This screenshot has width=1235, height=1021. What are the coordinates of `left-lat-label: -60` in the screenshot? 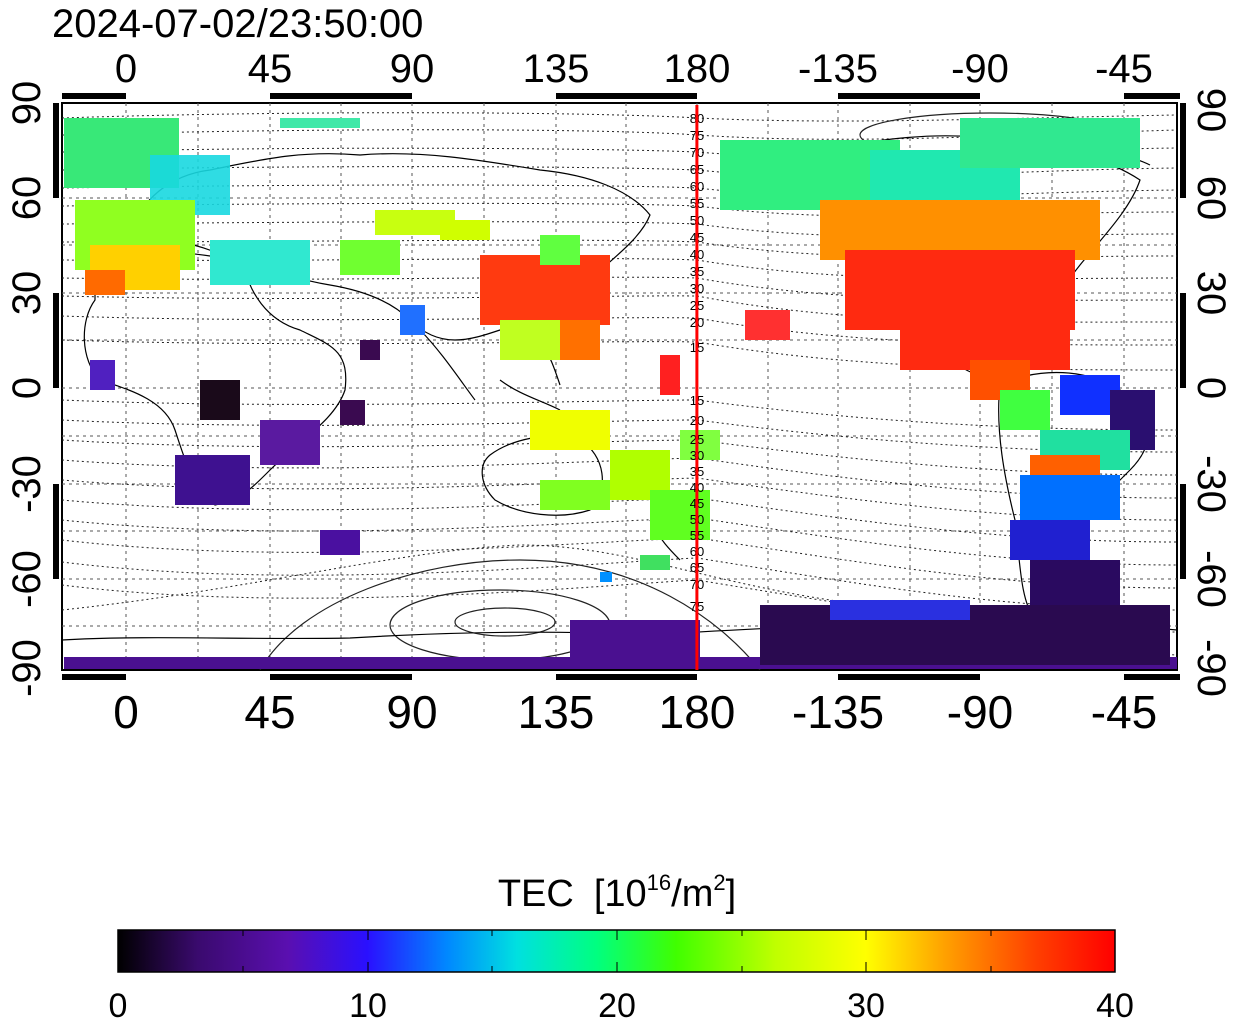 It's located at (27, 579).